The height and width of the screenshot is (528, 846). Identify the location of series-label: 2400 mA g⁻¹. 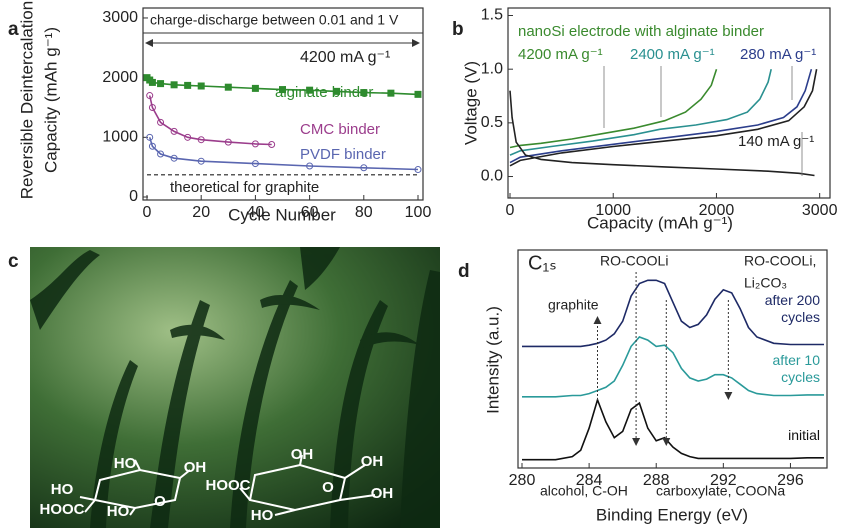
(672, 54).